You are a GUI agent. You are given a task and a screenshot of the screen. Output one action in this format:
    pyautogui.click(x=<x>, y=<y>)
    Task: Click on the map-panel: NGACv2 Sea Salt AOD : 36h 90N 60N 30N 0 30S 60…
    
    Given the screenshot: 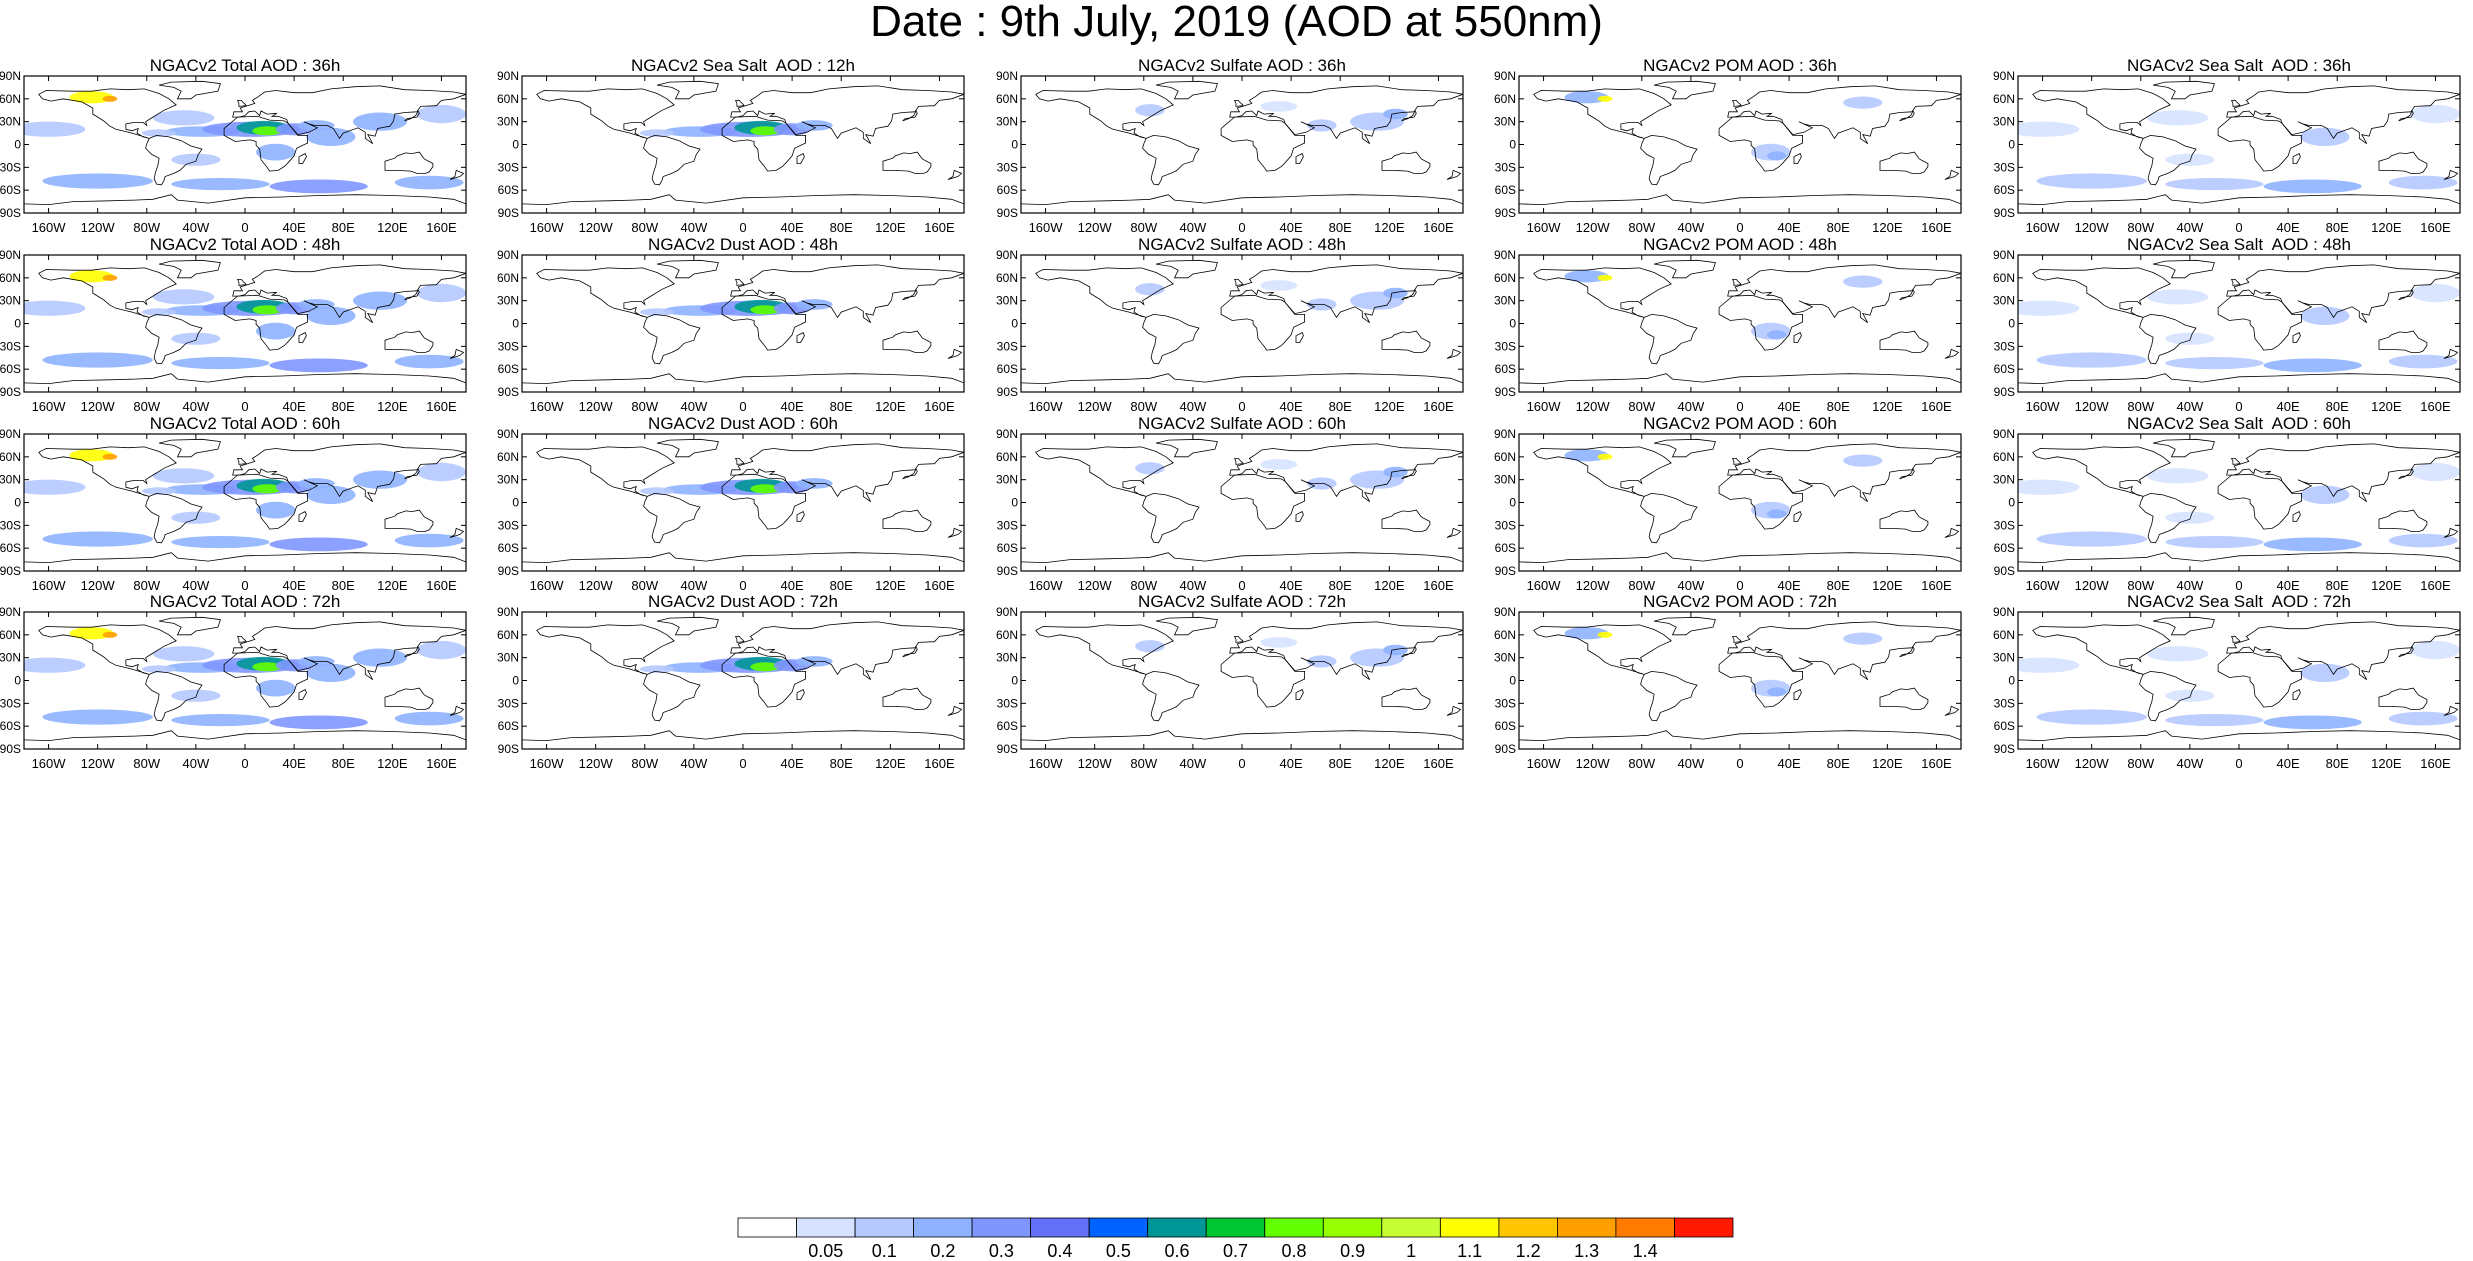 What is the action you would take?
    pyautogui.click(x=2233, y=152)
    